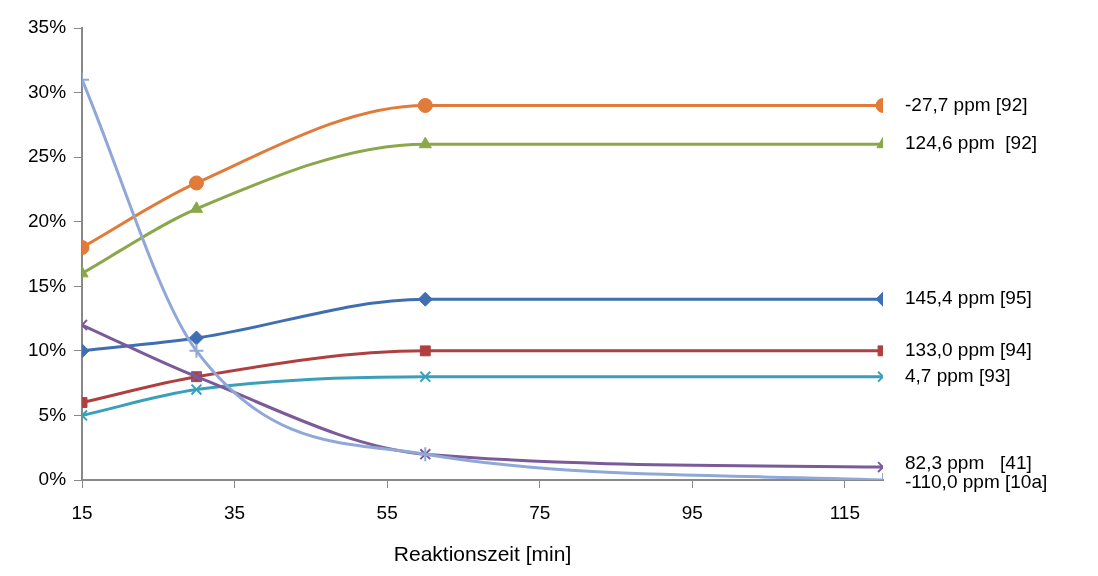 This screenshot has width=1098, height=576. I want to click on x-tick-label: 75, so click(540, 512).